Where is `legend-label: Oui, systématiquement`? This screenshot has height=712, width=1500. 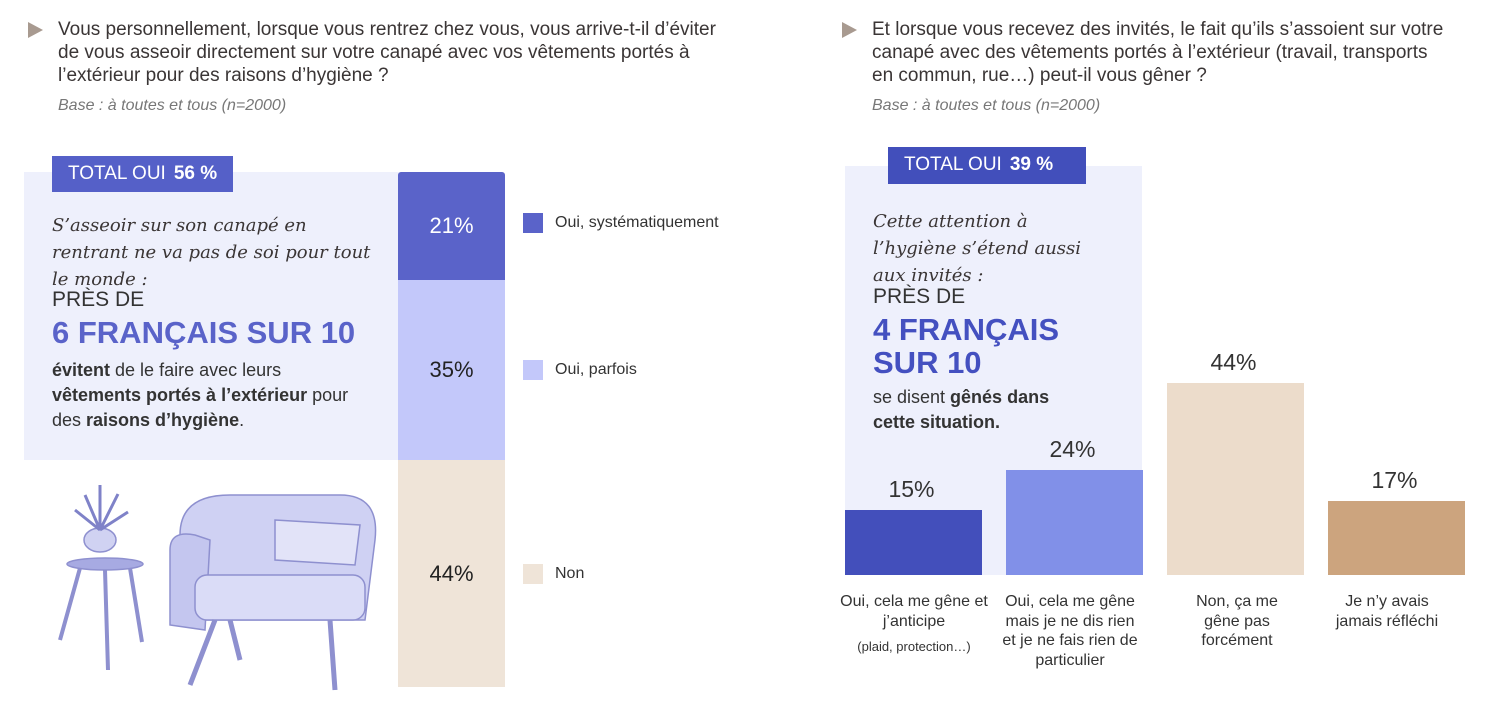 legend-label: Oui, systématiquement is located at coordinates (637, 222).